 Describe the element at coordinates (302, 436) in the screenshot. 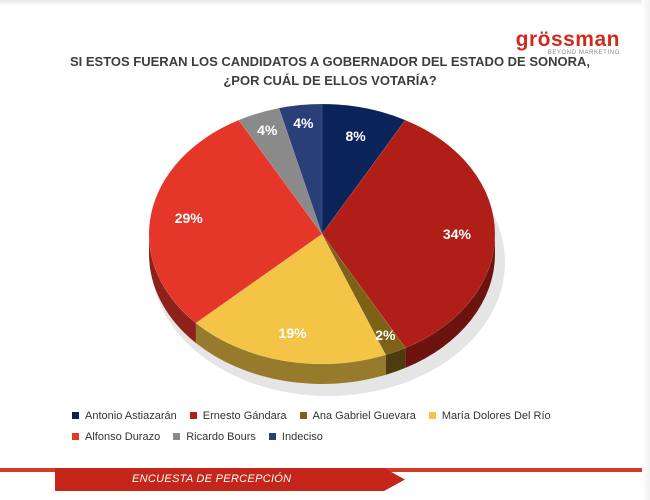

I see `legend-label: Indeciso` at that location.